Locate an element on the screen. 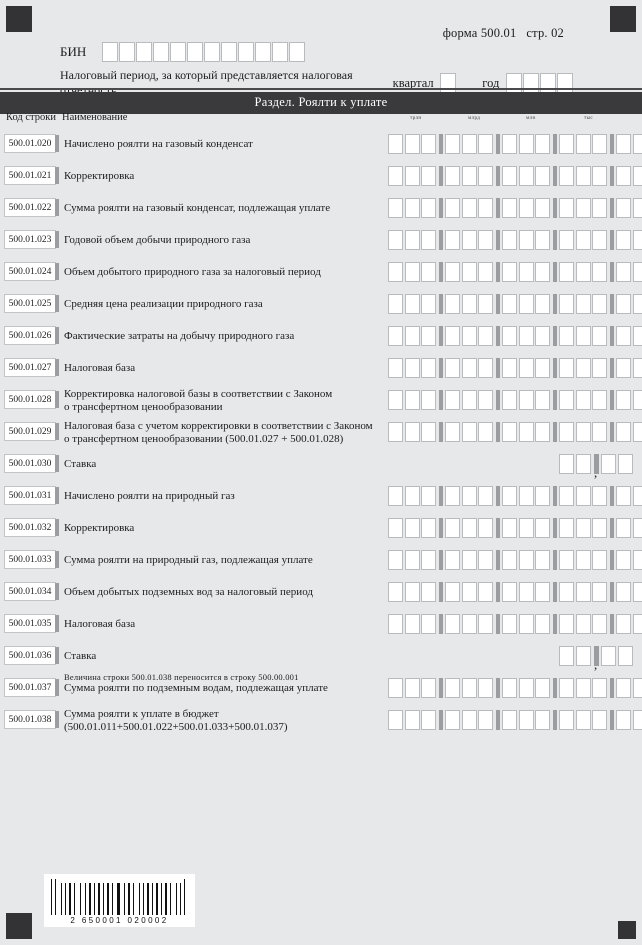 The width and height of the screenshot is (642, 945). bin-input is located at coordinates (204, 52).